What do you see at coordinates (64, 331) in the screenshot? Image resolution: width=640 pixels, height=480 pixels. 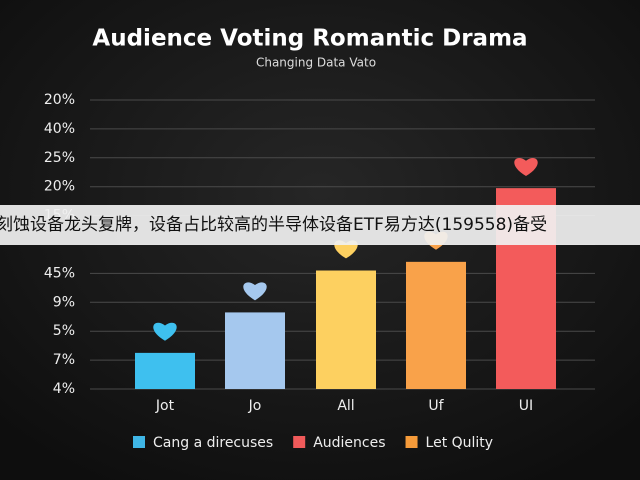 I see `y-axis-label: 5%` at bounding box center [64, 331].